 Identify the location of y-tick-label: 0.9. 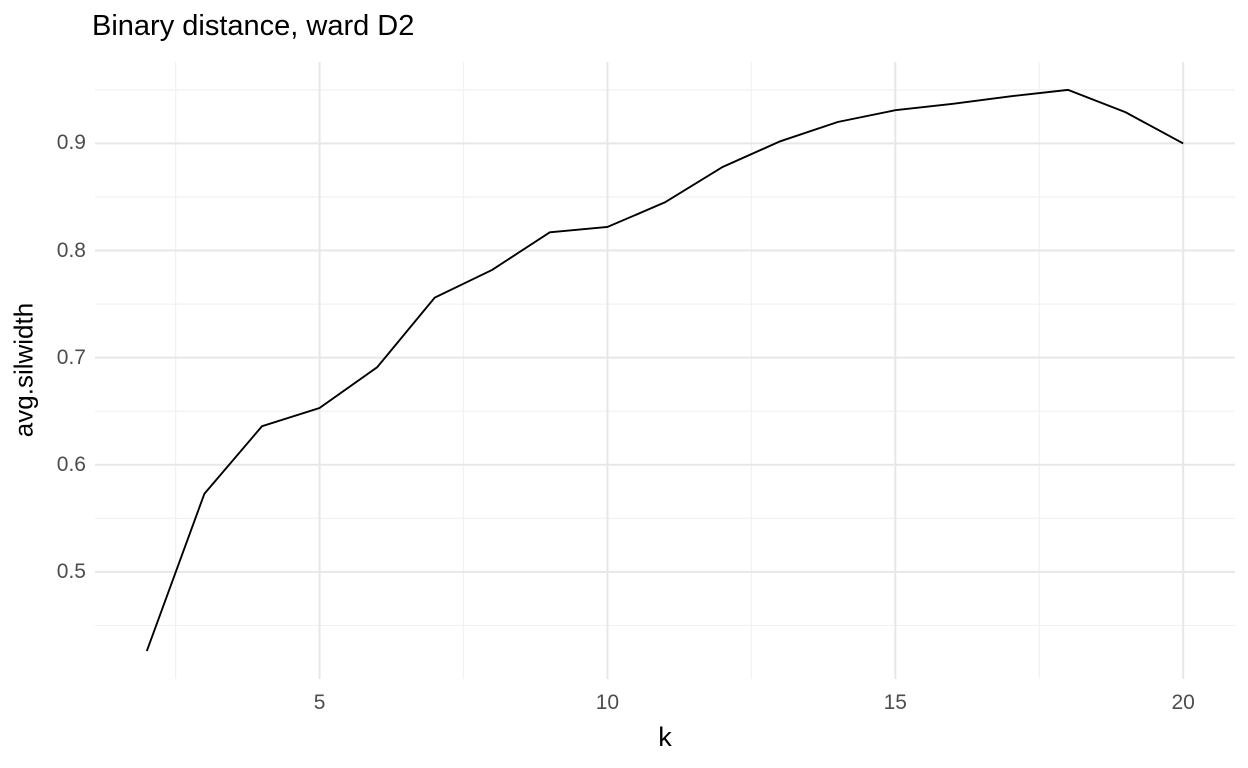
(71, 143).